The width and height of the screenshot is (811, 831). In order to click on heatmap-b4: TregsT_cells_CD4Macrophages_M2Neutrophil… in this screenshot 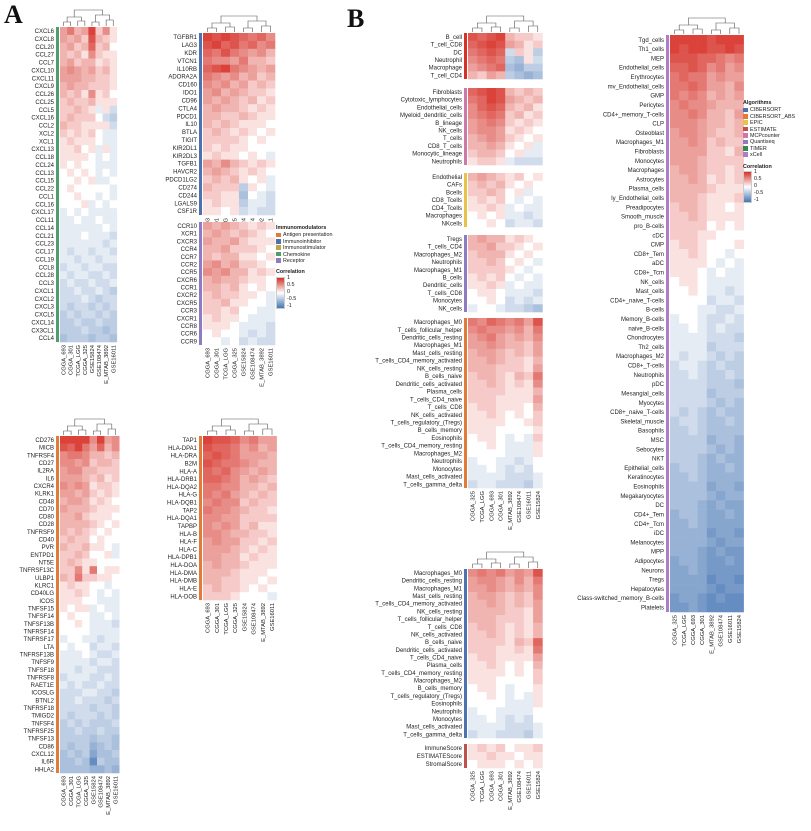, I will do `click(478, 273)`.